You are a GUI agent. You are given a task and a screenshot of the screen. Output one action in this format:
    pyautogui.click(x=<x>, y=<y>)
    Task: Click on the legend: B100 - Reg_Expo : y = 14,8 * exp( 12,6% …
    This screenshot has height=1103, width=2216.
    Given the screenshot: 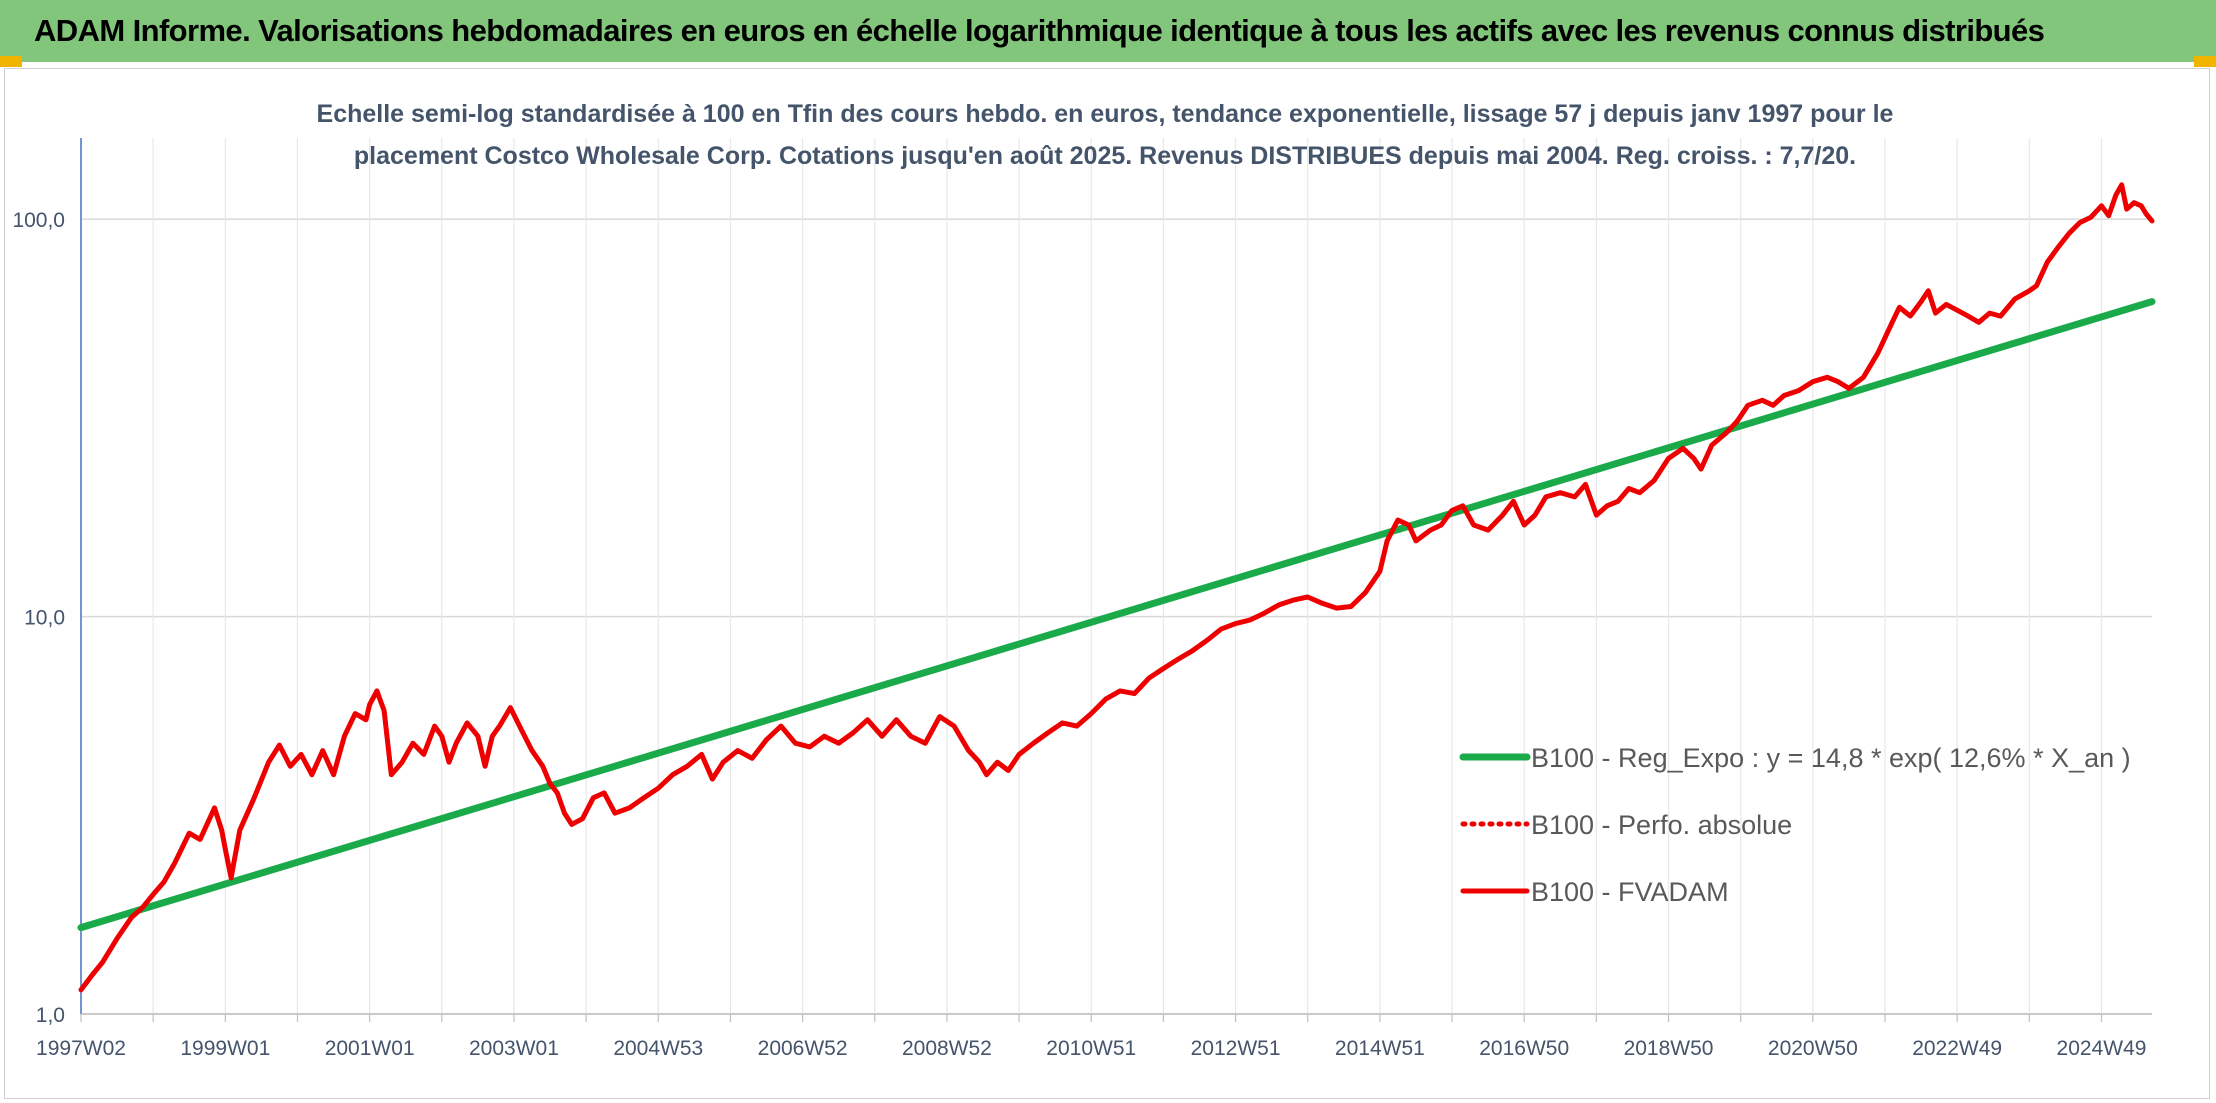 What is the action you would take?
    pyautogui.click(x=1795, y=825)
    